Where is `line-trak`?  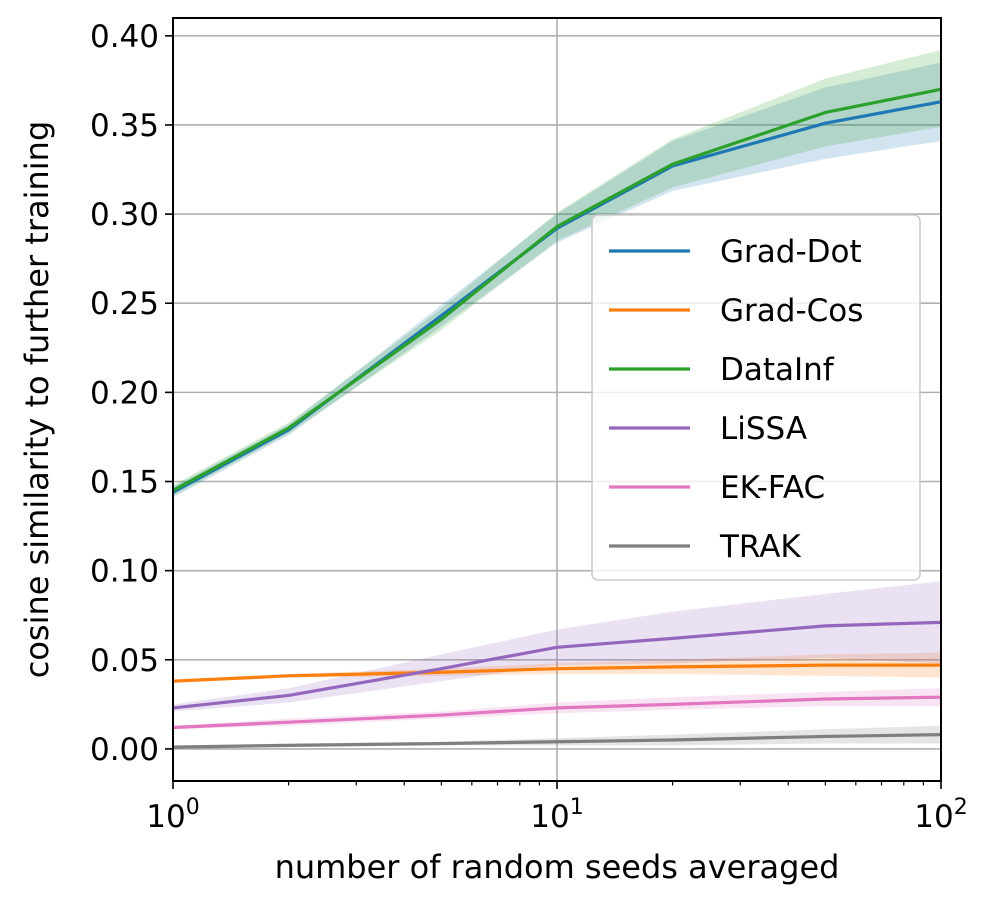
line-trak is located at coordinates (557, 741).